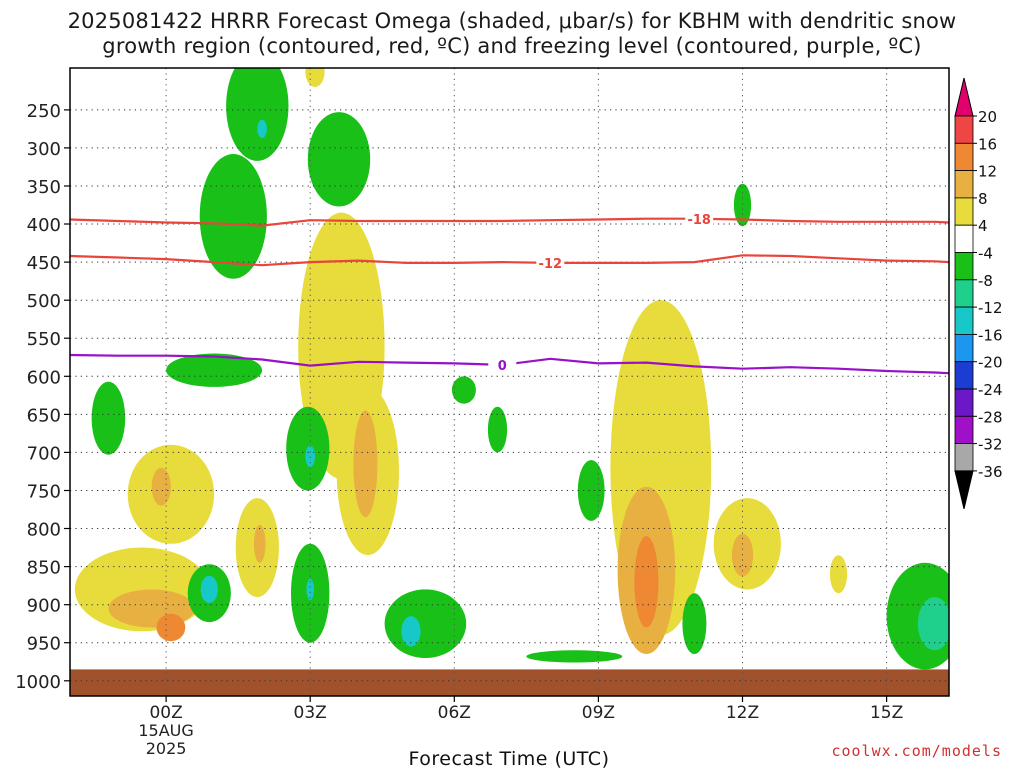 This screenshot has height=768, width=1024. What do you see at coordinates (990, 445) in the screenshot?
I see `colorbar-label: -32` at bounding box center [990, 445].